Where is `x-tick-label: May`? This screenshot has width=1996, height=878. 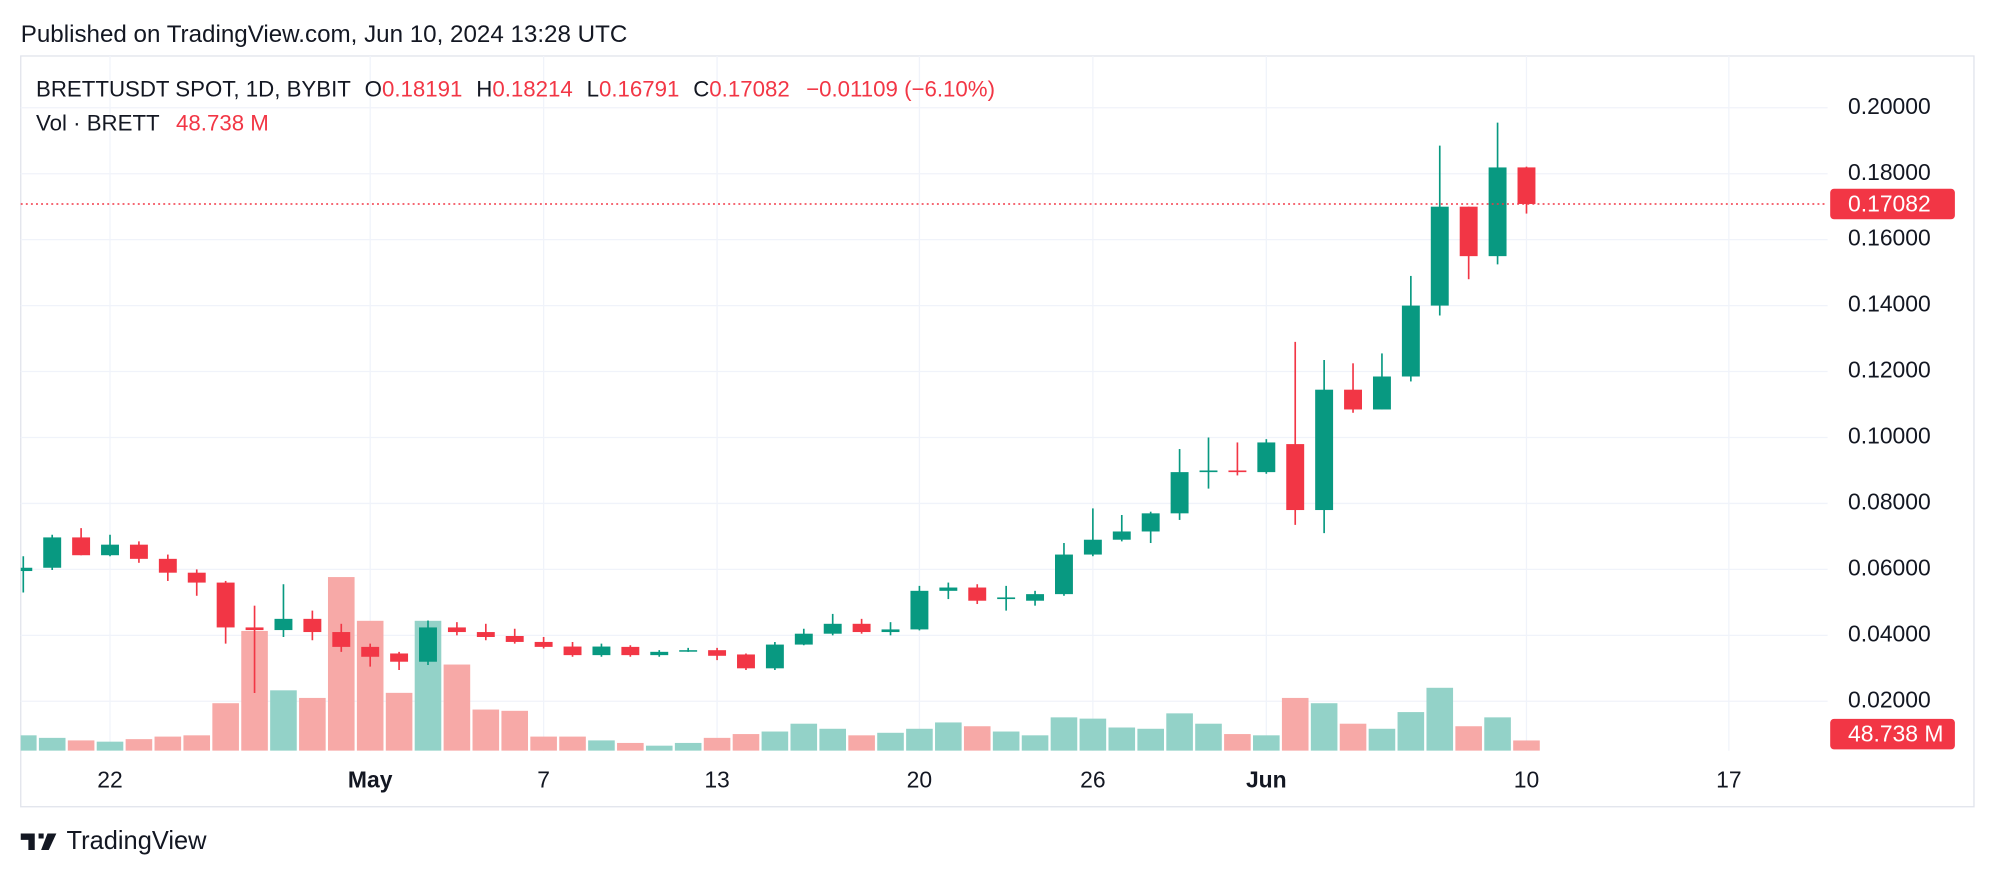
x-tick-label: May is located at coordinates (370, 779).